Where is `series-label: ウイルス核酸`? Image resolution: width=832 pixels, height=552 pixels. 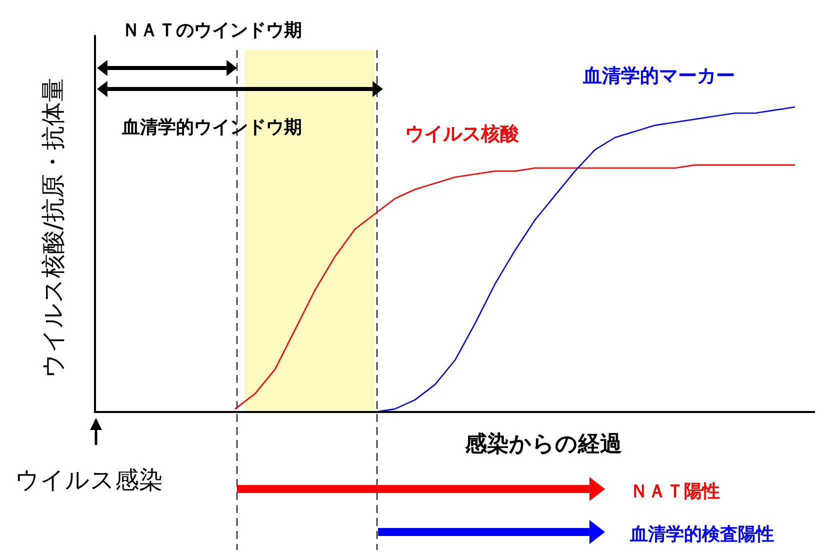
series-label: ウイルス核酸 is located at coordinates (462, 134).